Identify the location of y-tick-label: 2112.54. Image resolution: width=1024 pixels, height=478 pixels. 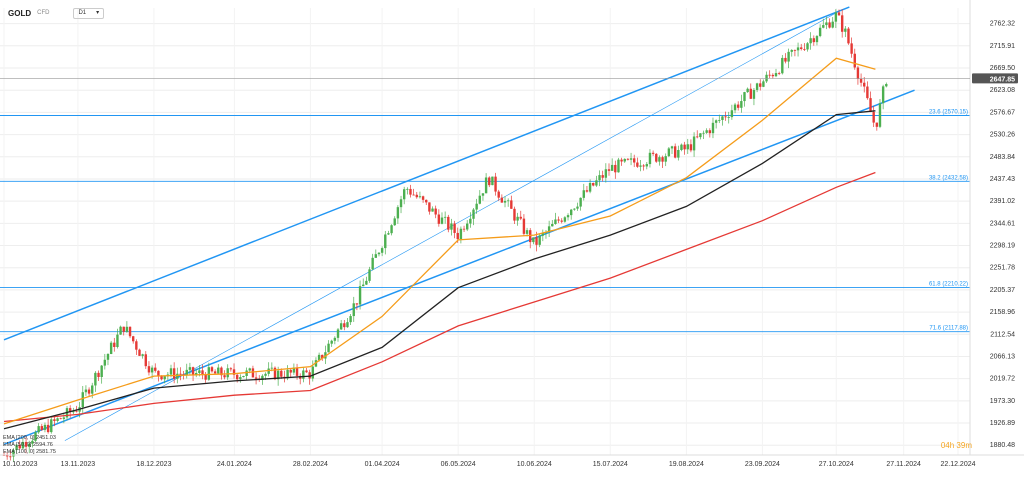
(1002, 334).